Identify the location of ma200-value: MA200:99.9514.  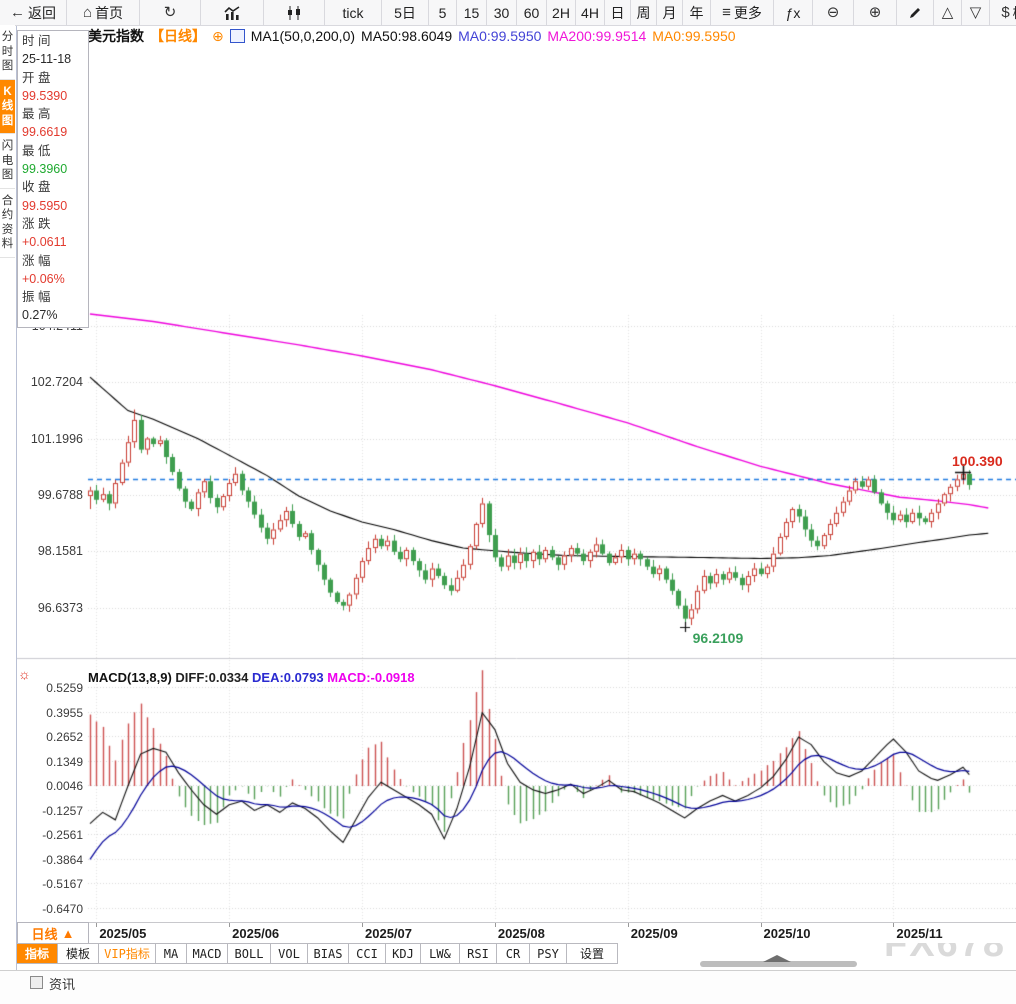
(597, 36).